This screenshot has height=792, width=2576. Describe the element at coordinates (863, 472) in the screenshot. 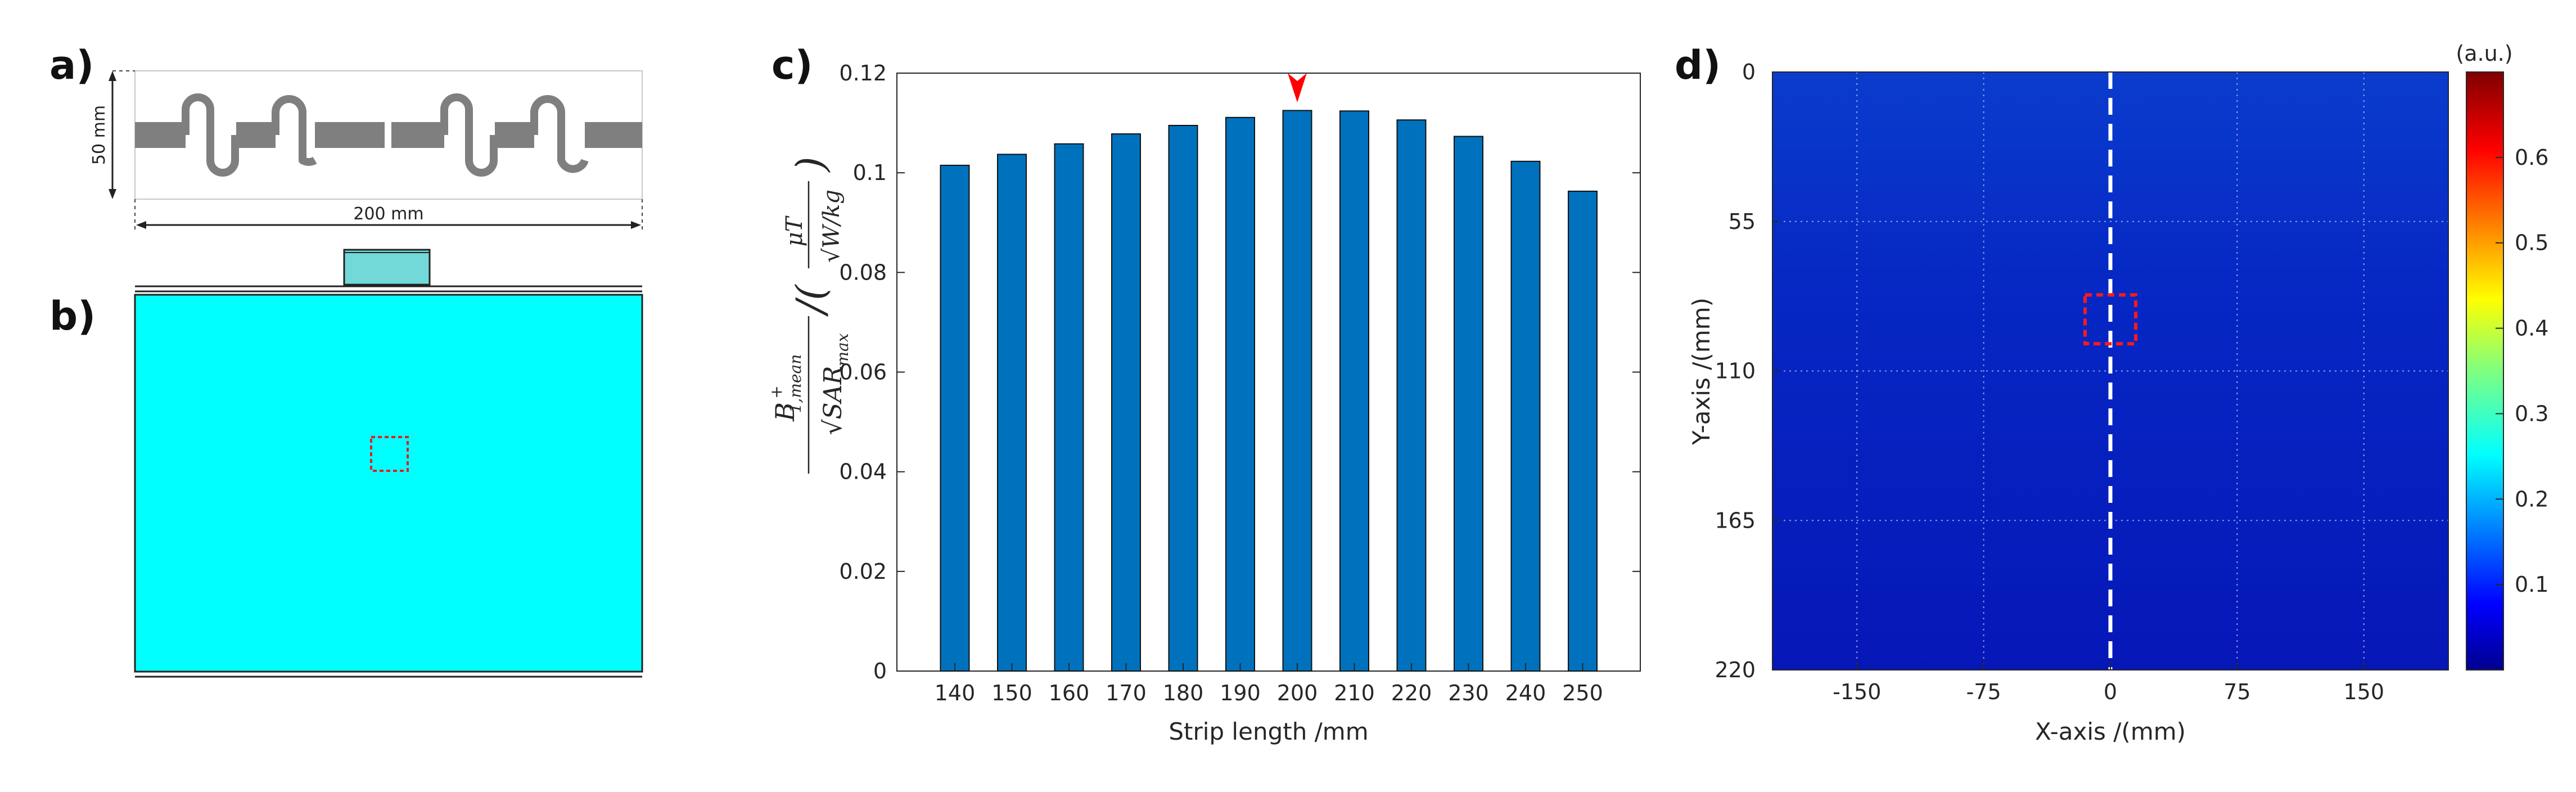

I see `bar-ytick-label: 0.04` at that location.